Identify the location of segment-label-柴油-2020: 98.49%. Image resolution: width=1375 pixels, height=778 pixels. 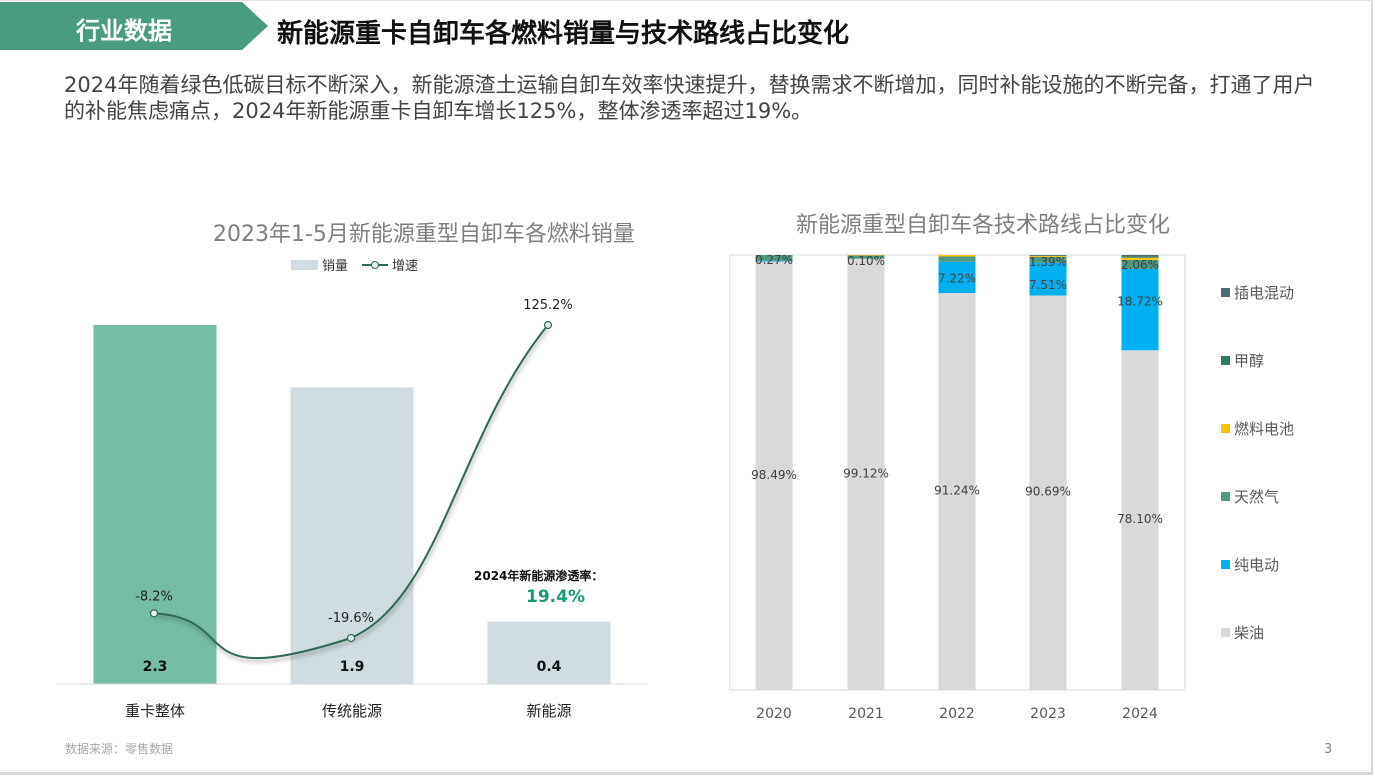
(774, 475).